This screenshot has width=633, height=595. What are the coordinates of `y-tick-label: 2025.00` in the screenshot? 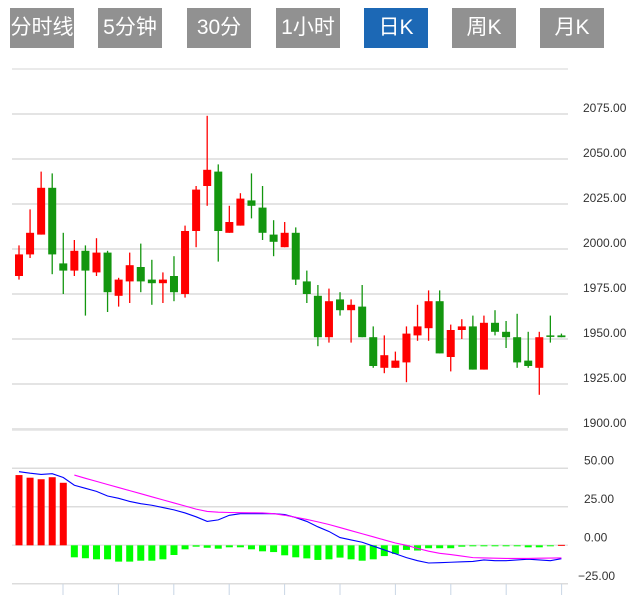 It's located at (605, 198).